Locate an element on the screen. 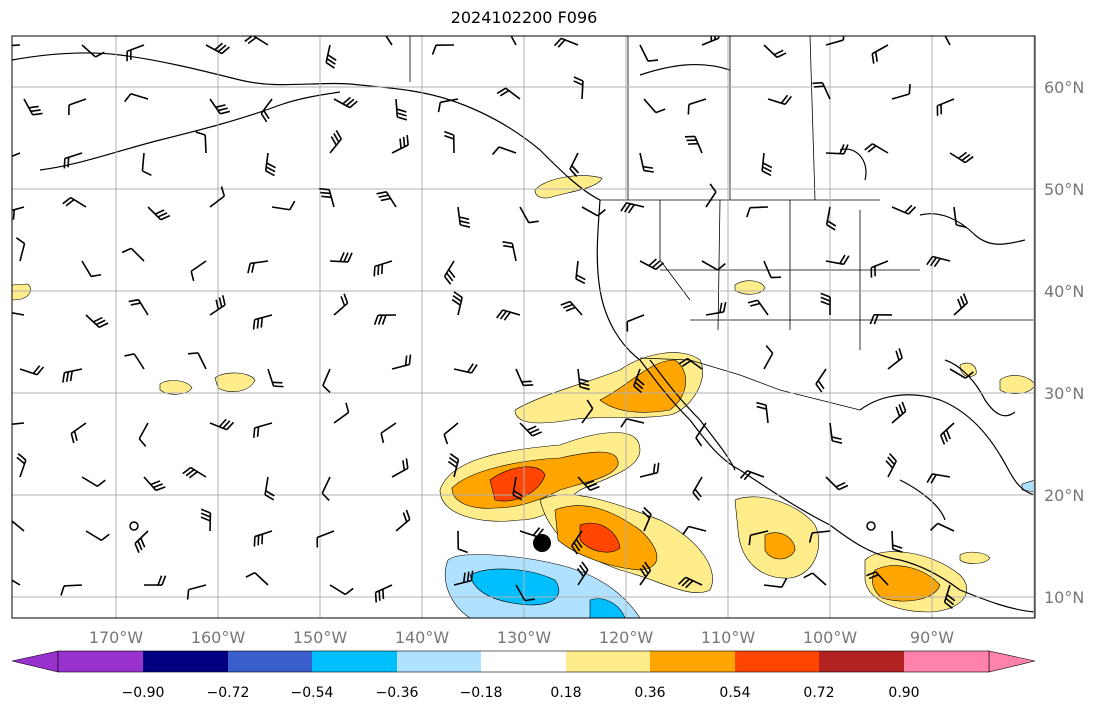 The width and height of the screenshot is (1105, 712). coast-hudson is located at coordinates (853, 164).